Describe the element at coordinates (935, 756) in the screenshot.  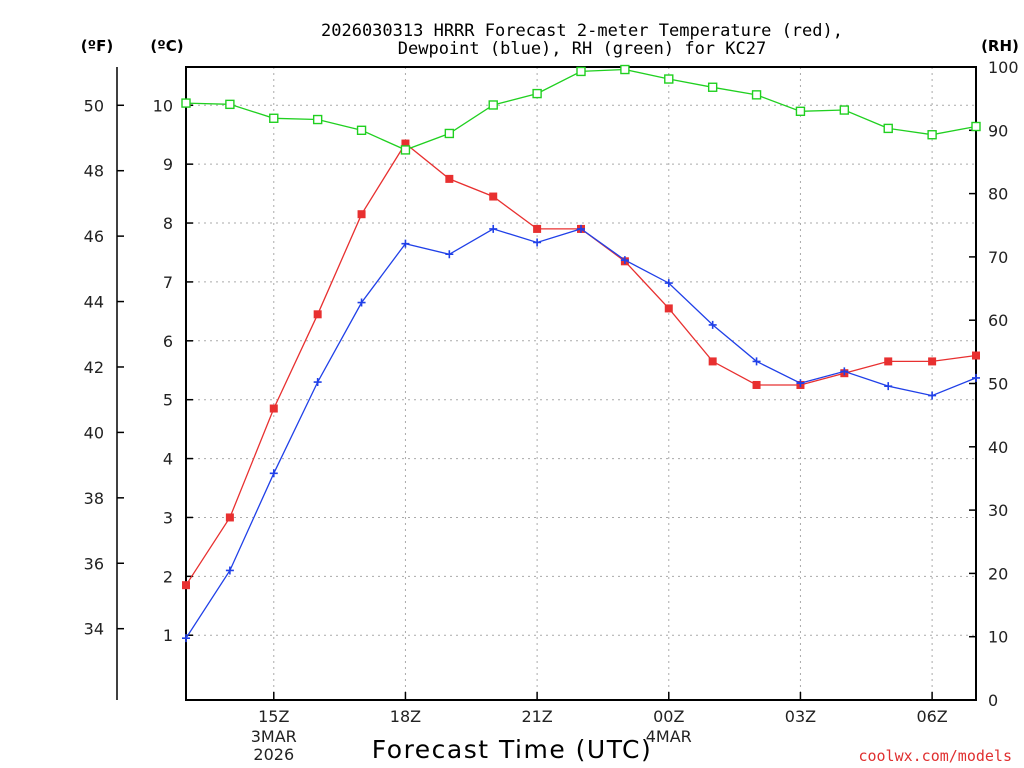
I see `credit-label: coolwx.com/models` at that location.